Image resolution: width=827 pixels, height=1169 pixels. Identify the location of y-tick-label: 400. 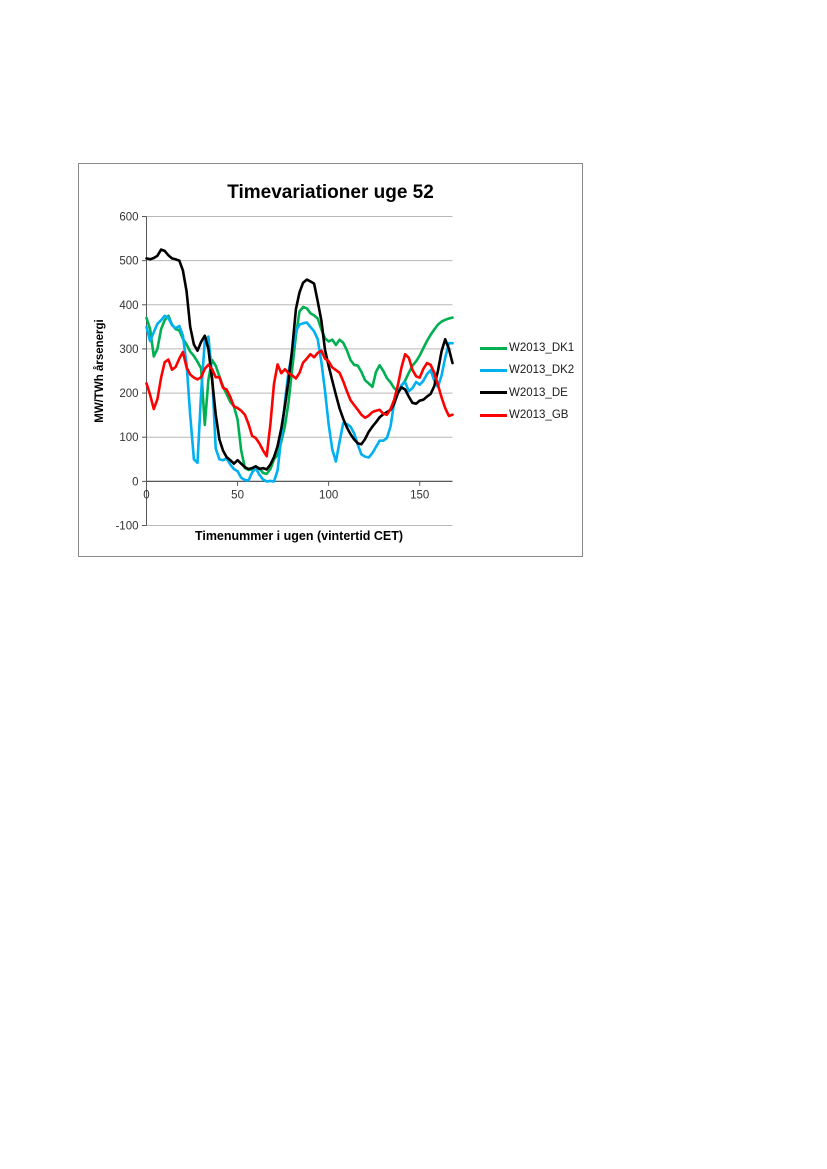
(128, 306).